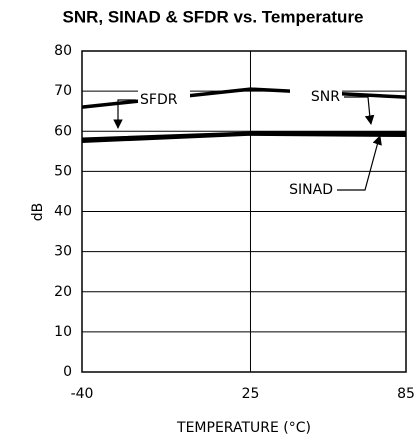 Image resolution: width=416 pixels, height=446 pixels. I want to click on y-tick-label: 40, so click(63, 212).